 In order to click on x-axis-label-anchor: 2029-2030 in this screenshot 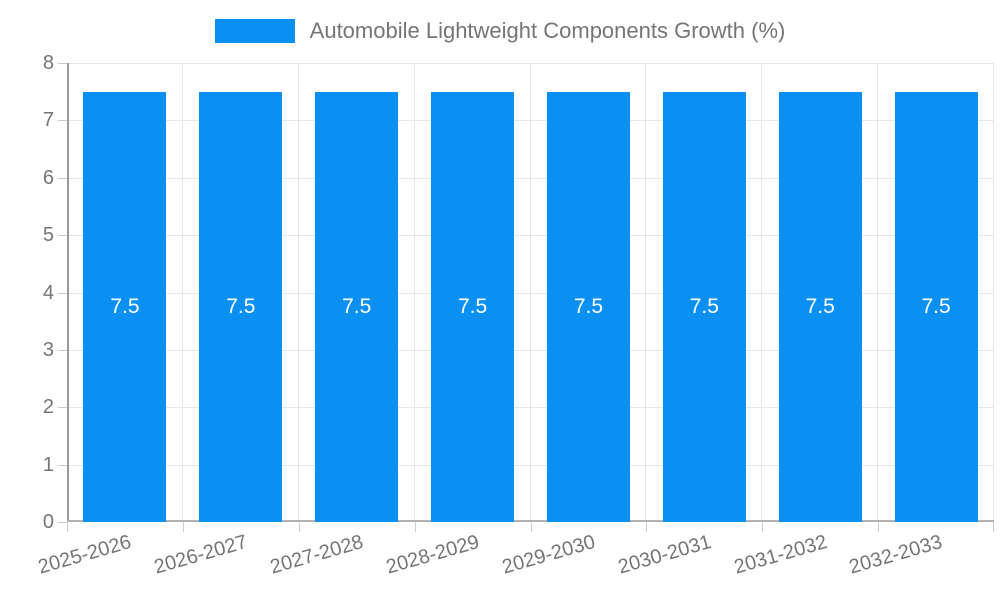, I will do `click(546, 555)`.